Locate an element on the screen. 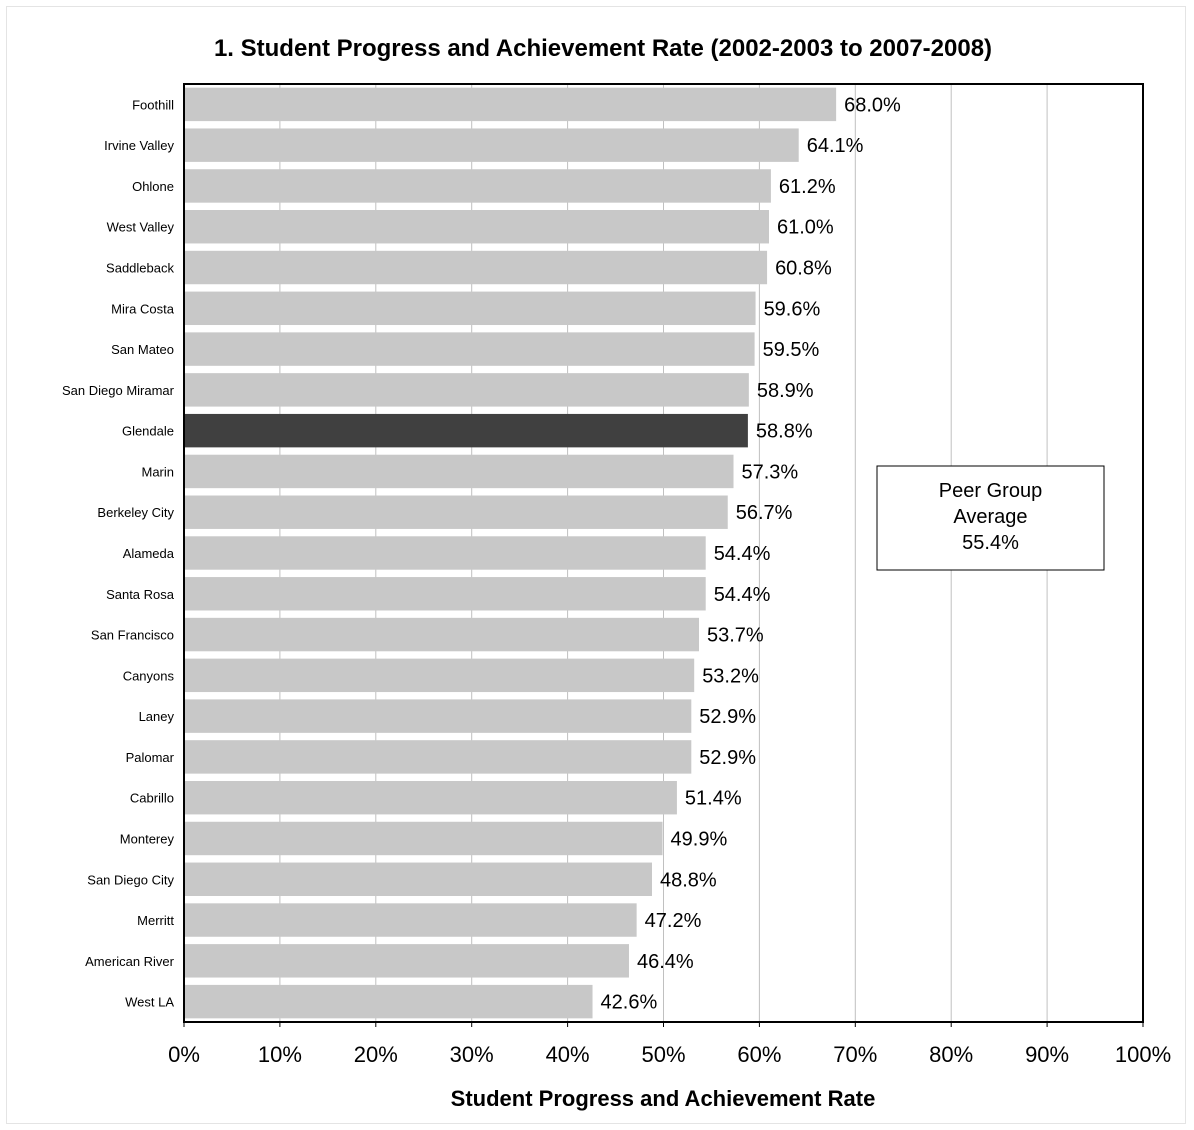  data-label: 59.5% is located at coordinates (791, 350).